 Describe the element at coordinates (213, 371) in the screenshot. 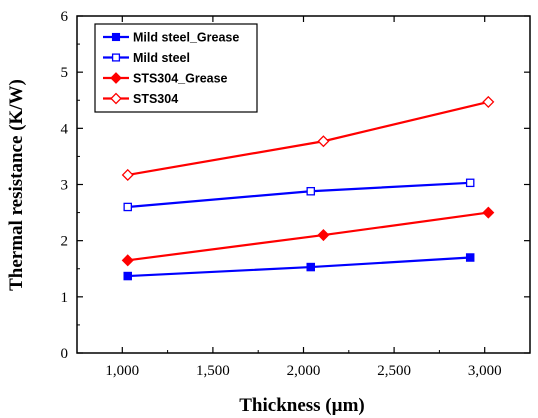

I see `x-tick-label: 1,500` at that location.